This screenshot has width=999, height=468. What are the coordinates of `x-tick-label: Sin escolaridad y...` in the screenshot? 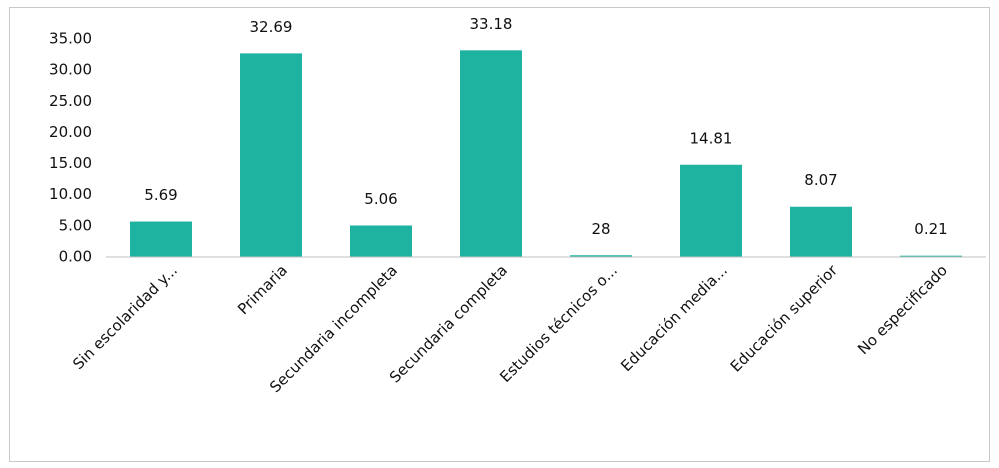 It's located at (125, 317).